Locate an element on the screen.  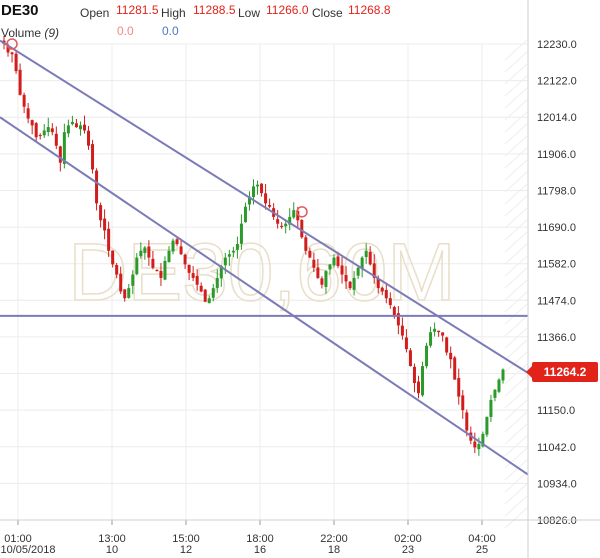
x-tick-time: 18:00 is located at coordinates (260, 539).